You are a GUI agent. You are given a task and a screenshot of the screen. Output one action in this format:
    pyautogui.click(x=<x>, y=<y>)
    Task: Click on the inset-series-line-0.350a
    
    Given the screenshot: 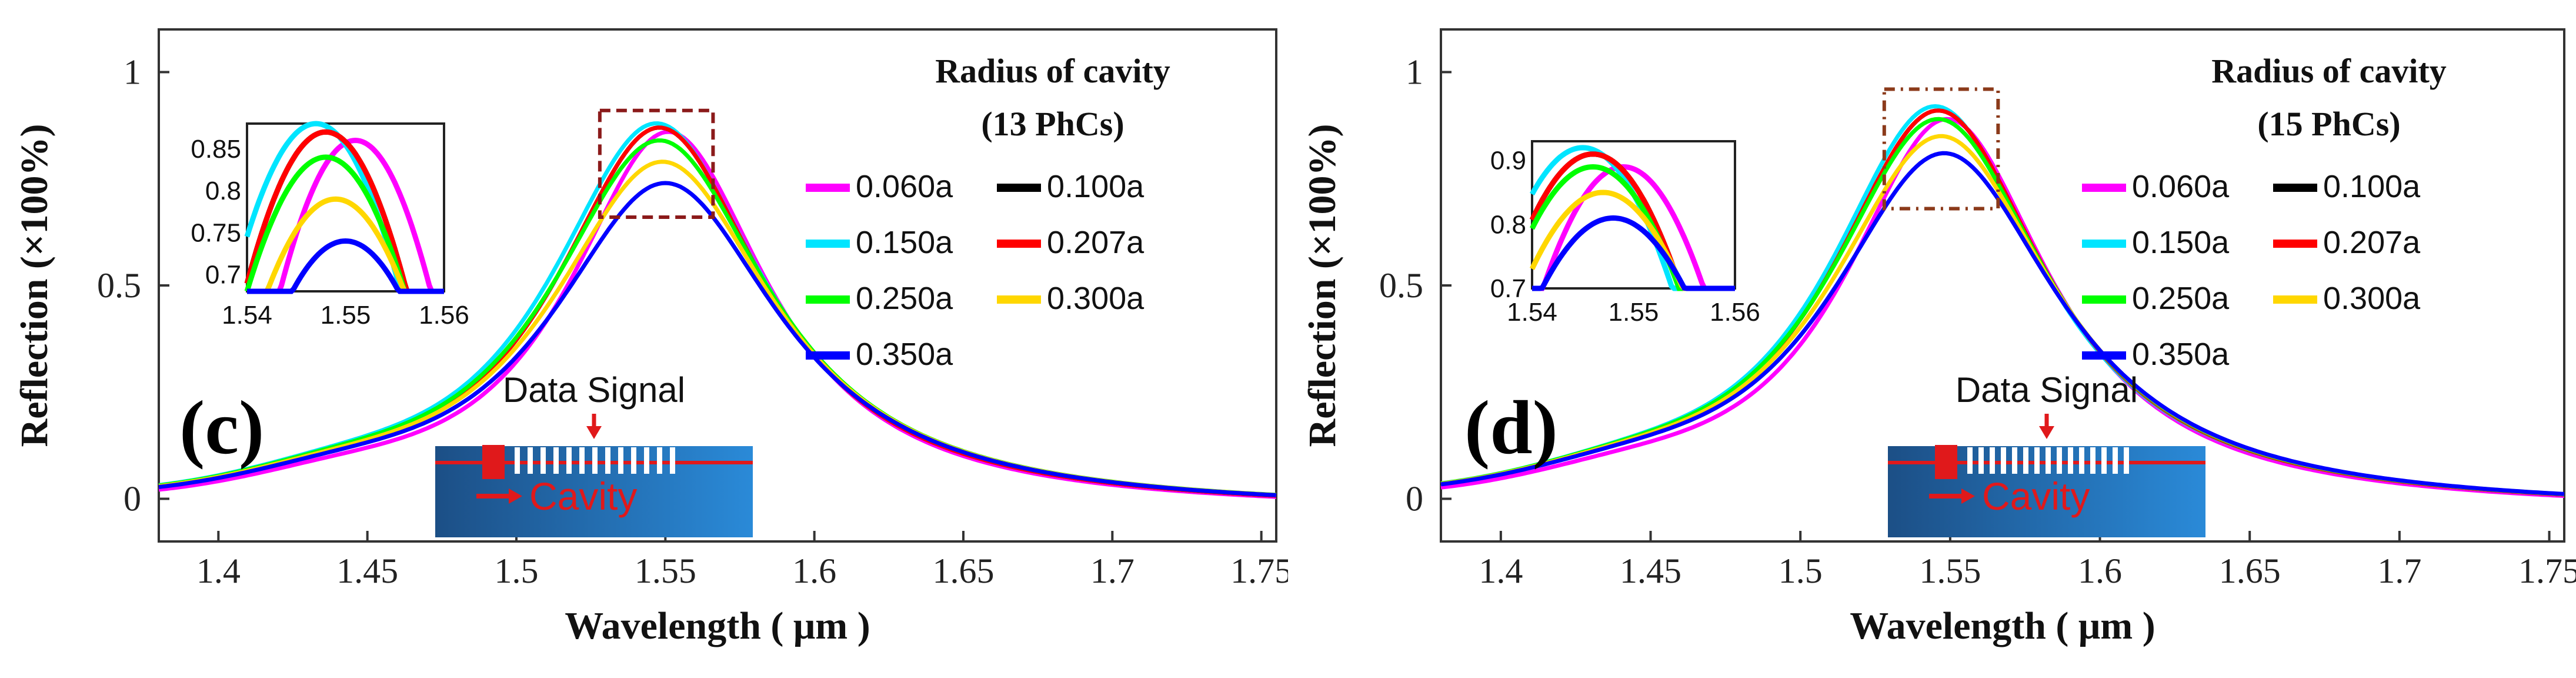 What is the action you would take?
    pyautogui.click(x=345, y=266)
    